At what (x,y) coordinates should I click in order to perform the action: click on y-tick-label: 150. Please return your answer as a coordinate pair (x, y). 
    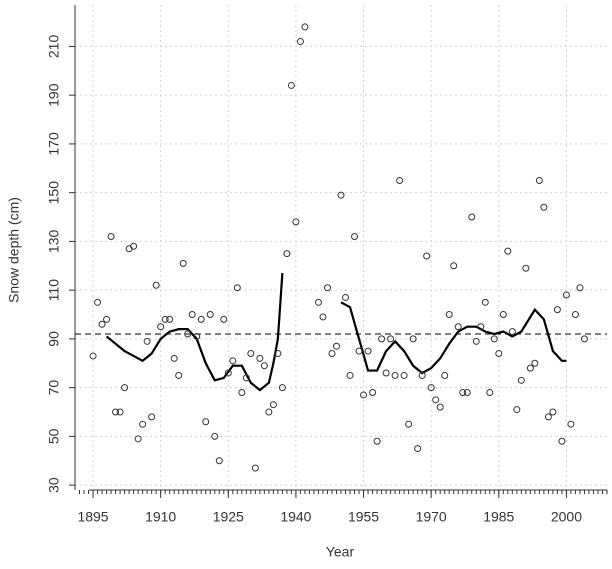
    Looking at the image, I should click on (54, 193).